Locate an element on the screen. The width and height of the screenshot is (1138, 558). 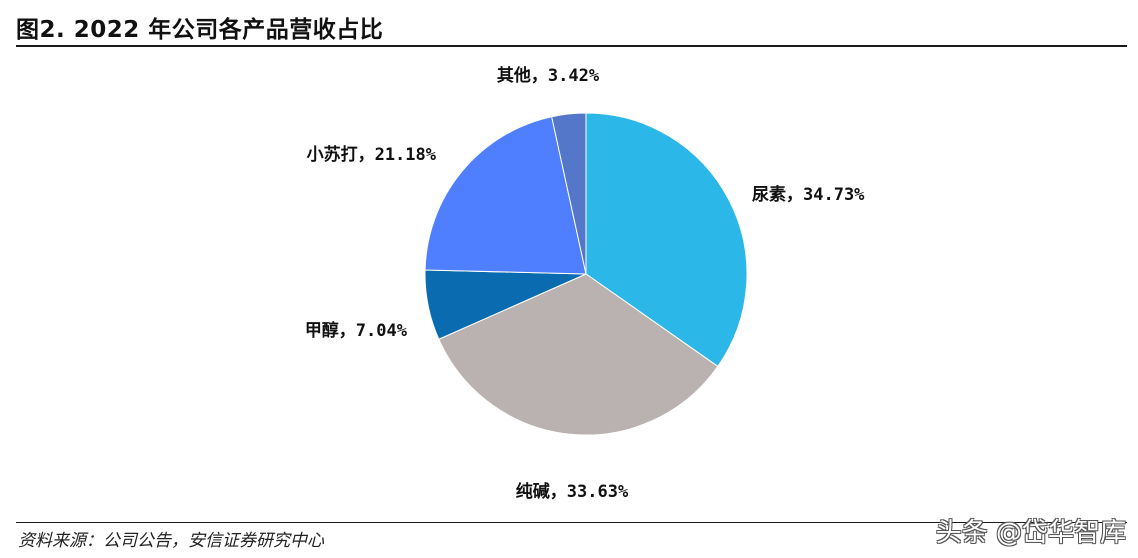
slice-label-4: 小苏打，21.18% is located at coordinates (372, 154).